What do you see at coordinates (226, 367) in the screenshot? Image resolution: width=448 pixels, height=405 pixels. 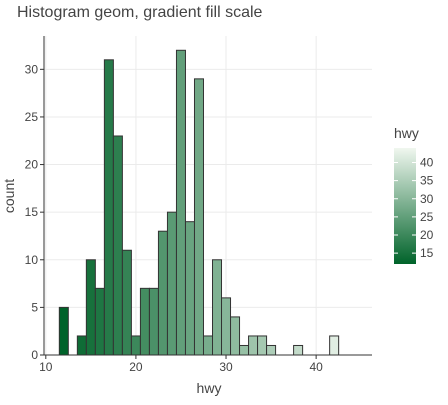 I see `x-tick-label: 30` at bounding box center [226, 367].